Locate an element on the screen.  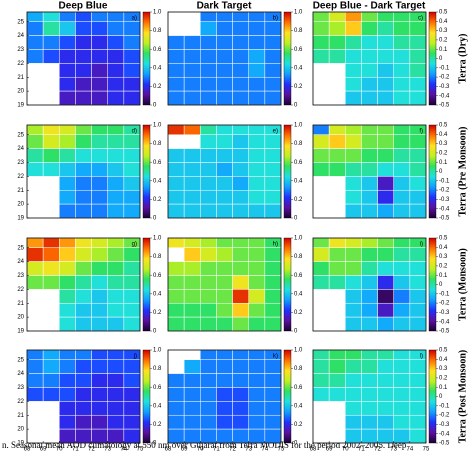
colorbar-tick-label: 0.5 is located at coordinates (443, 351).